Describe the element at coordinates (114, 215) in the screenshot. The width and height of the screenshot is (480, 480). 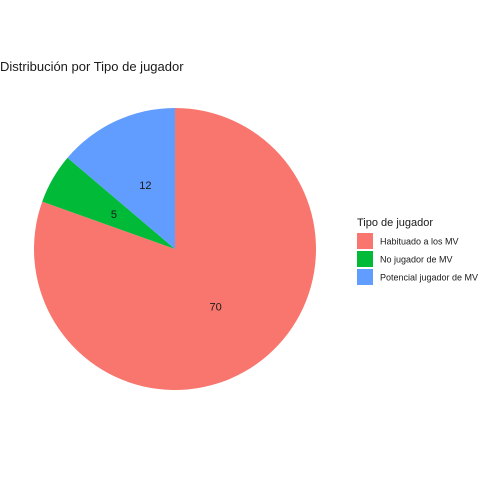
I see `pie-slice-label: 5` at that location.